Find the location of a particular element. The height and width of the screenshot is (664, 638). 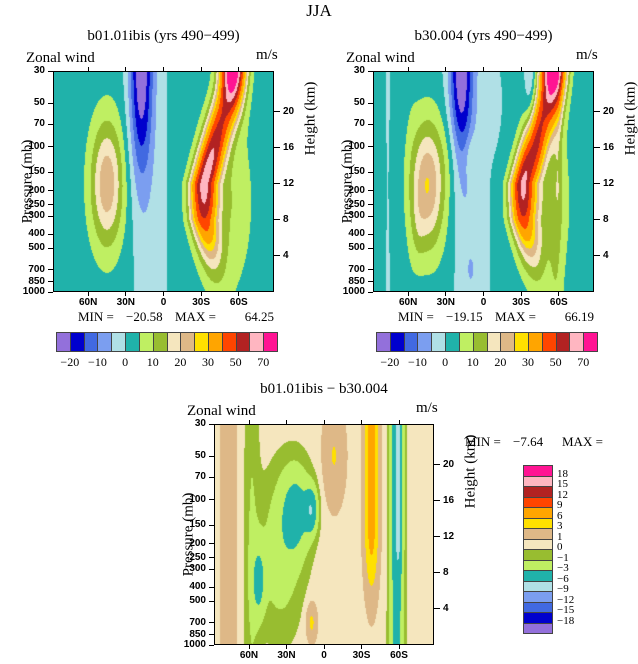

top_left-colorbar-label: 10 is located at coordinates (152, 362).